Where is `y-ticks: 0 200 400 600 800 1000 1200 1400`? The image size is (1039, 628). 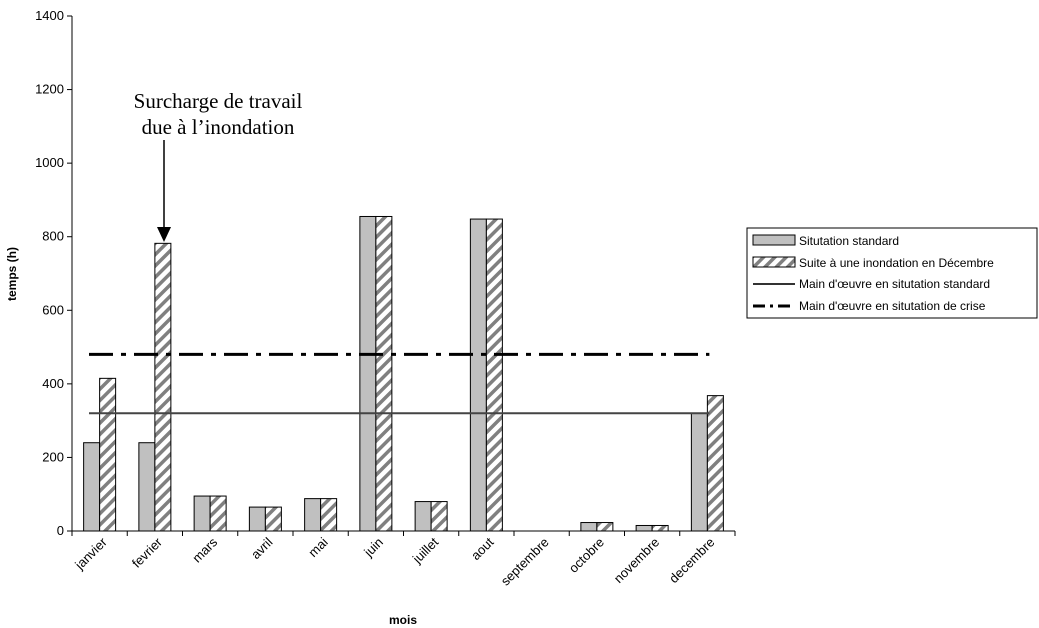
y-ticks: 0 200 400 600 800 1000 1200 1400 is located at coordinates (53, 273).